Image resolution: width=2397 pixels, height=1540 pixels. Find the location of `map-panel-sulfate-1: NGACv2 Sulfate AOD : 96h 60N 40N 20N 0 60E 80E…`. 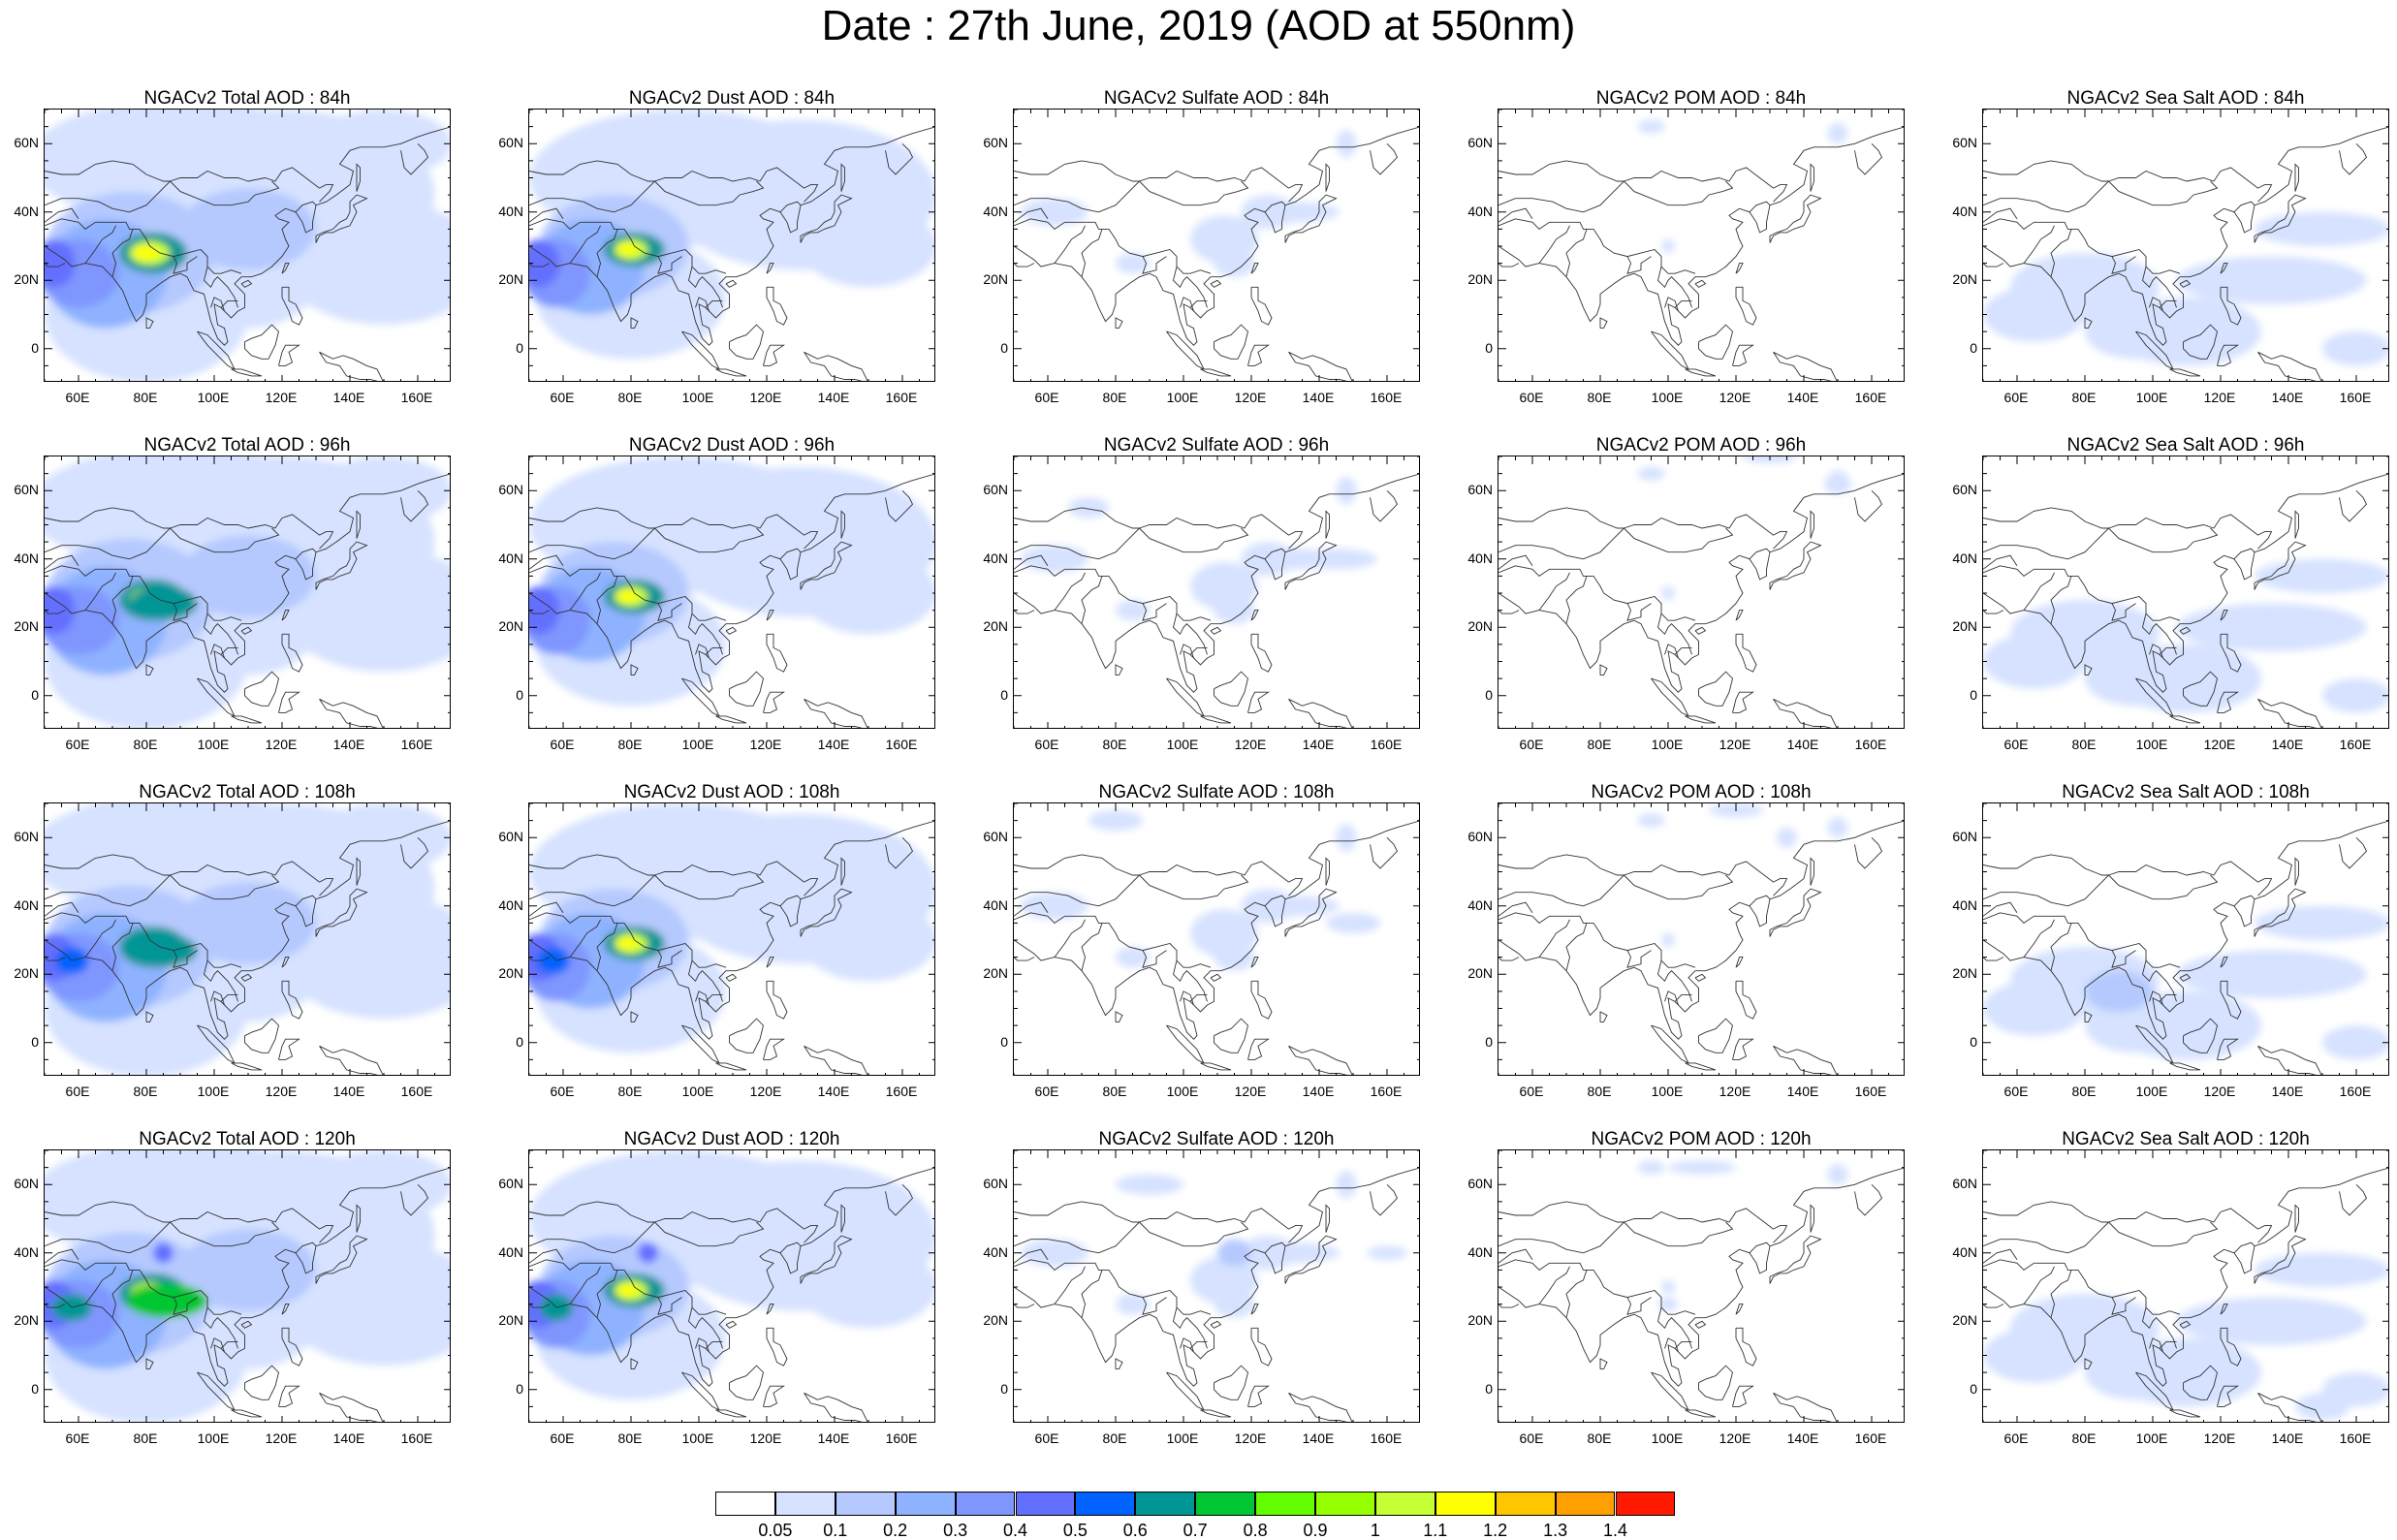

map-panel-sulfate-1: NGACv2 Sulfate AOD : 96h 60N 40N 20N 0 60E 80E… is located at coordinates (1201, 599).